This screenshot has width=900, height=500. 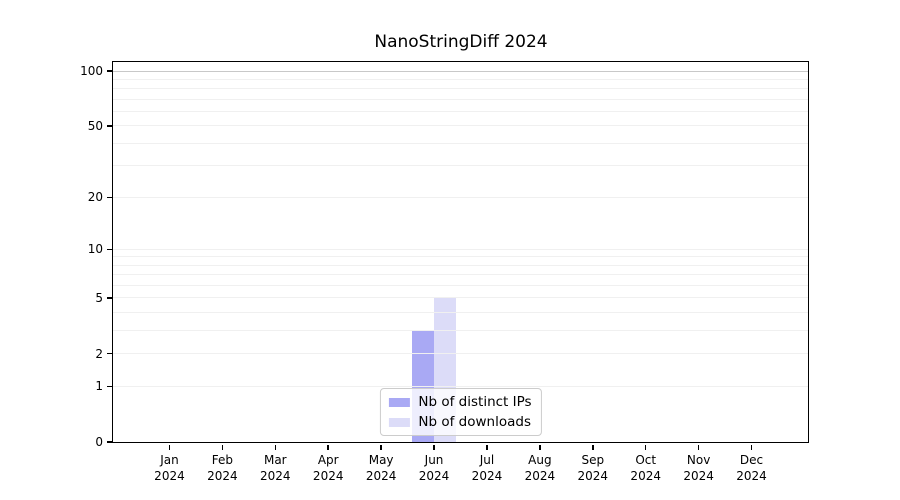 I want to click on legend-swatch-downloads-icon, so click(x=399, y=422).